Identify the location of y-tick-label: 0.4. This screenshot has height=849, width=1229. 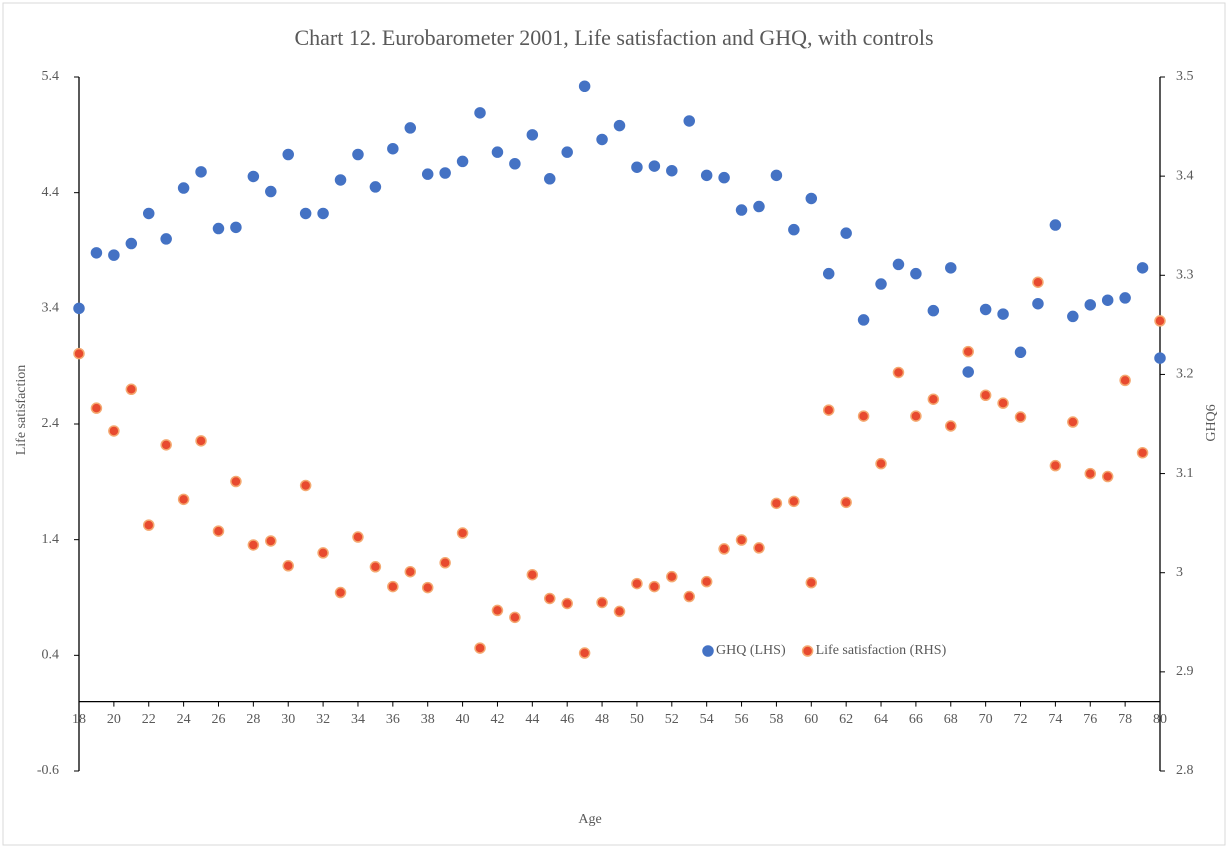
(51, 655).